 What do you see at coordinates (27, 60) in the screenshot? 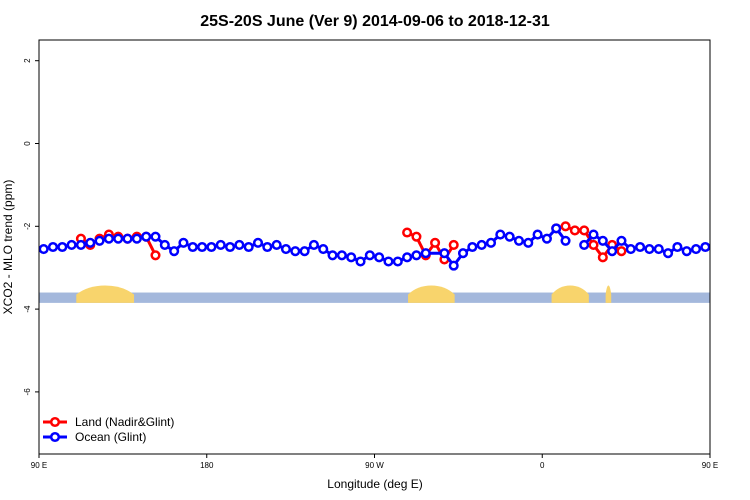
I see `y-tick-label: 2` at bounding box center [27, 60].